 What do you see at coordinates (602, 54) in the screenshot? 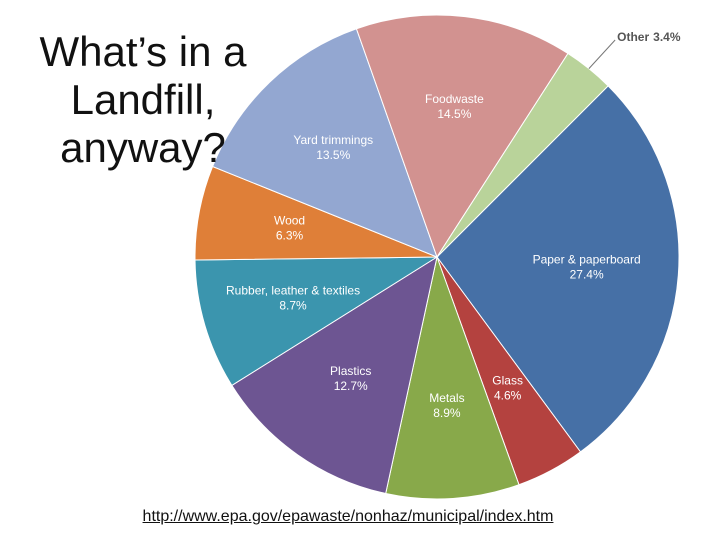
I see `leader-line` at bounding box center [602, 54].